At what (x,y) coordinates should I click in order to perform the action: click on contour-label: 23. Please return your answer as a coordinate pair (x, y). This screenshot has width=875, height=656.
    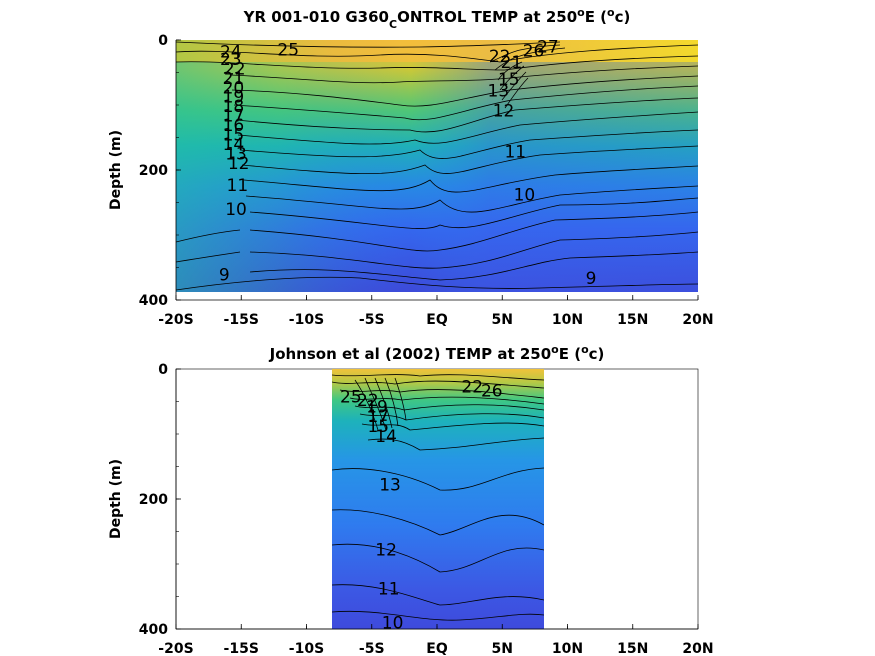
    Looking at the image, I should click on (231, 60).